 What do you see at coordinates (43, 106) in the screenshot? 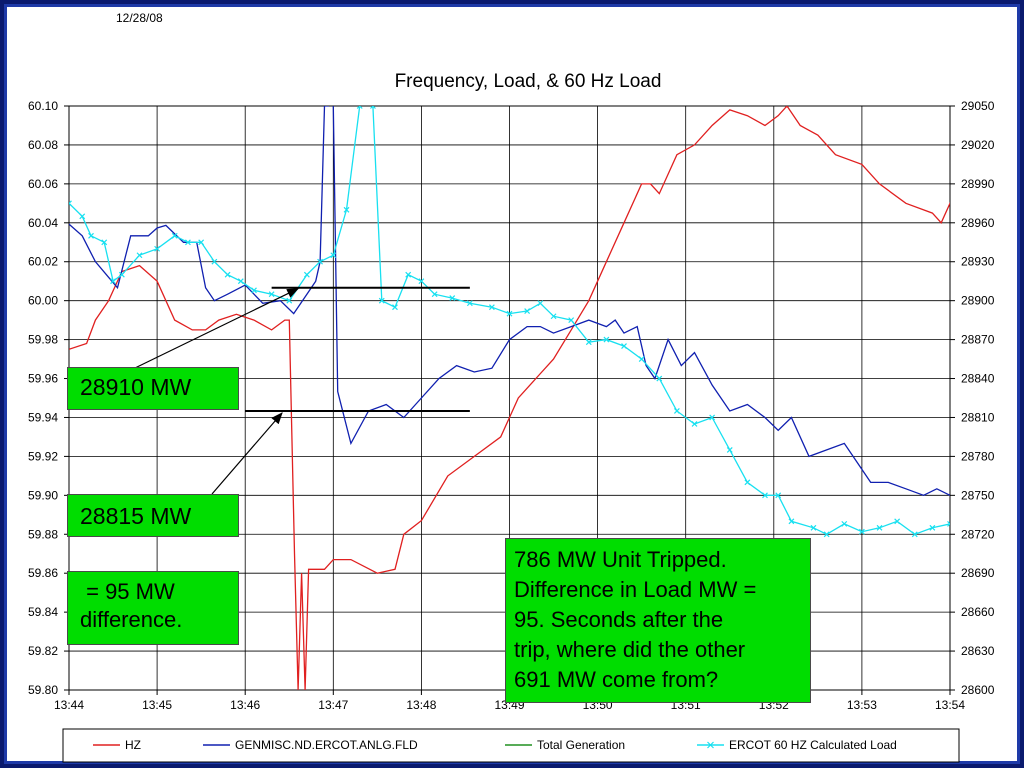
I see `left-tick-label: 60.10` at bounding box center [43, 106].